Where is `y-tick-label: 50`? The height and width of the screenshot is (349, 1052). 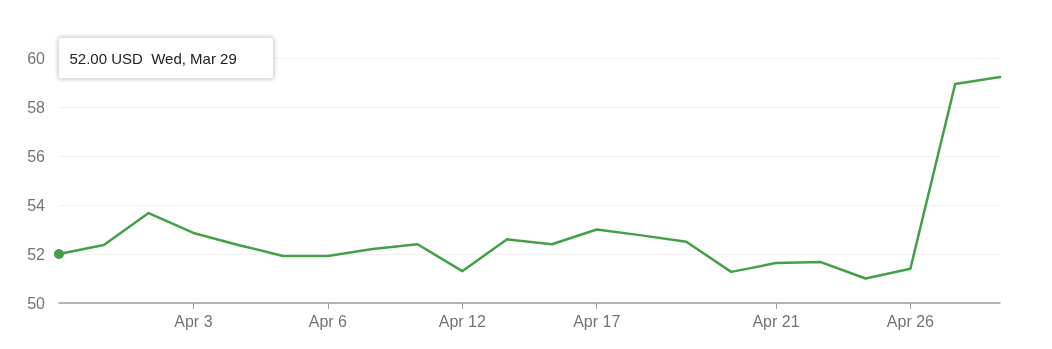
y-tick-label: 50 is located at coordinates (36, 303).